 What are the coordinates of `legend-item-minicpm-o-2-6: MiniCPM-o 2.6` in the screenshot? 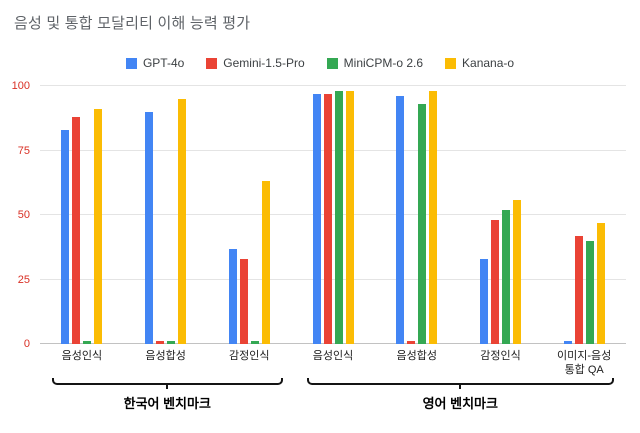 It's located at (375, 63).